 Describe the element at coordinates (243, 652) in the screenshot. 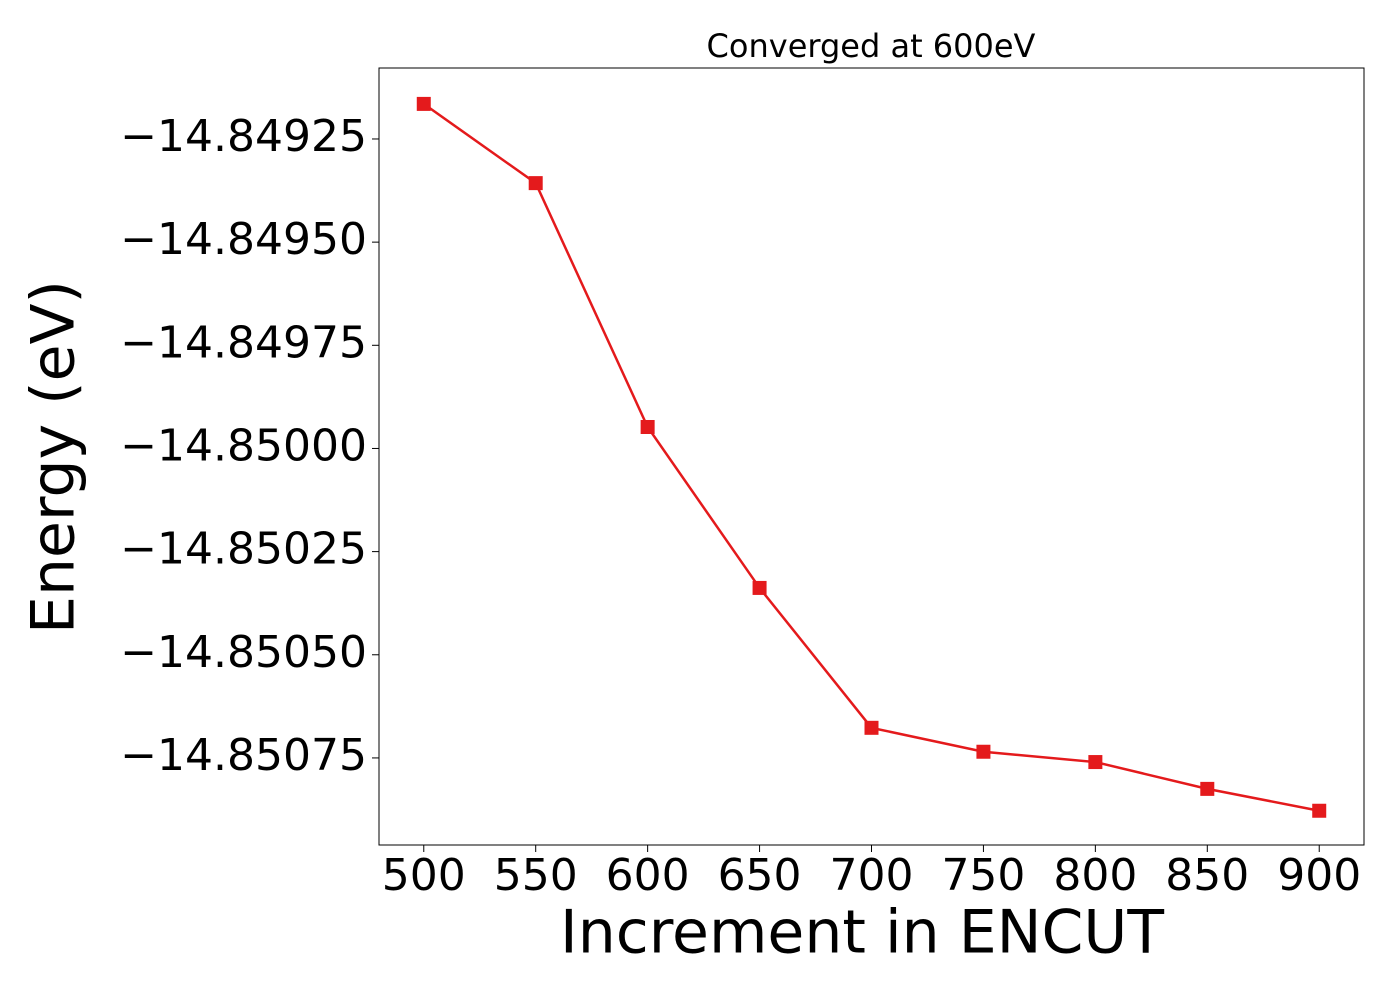

I see `y-tick-label: −14.85050` at that location.